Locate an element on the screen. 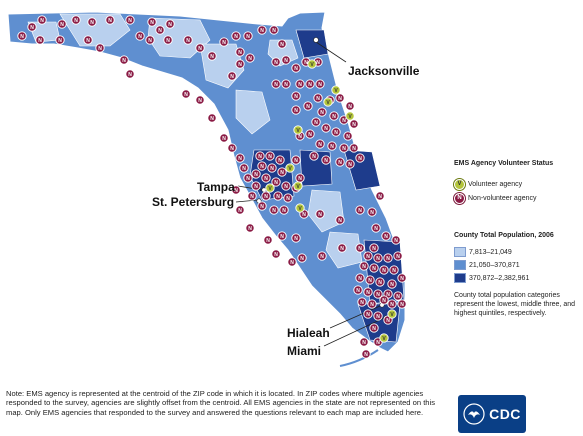 The height and width of the screenshot is (436, 583). nonvolunteer-marker-icon: N is located at coordinates (459, 198).